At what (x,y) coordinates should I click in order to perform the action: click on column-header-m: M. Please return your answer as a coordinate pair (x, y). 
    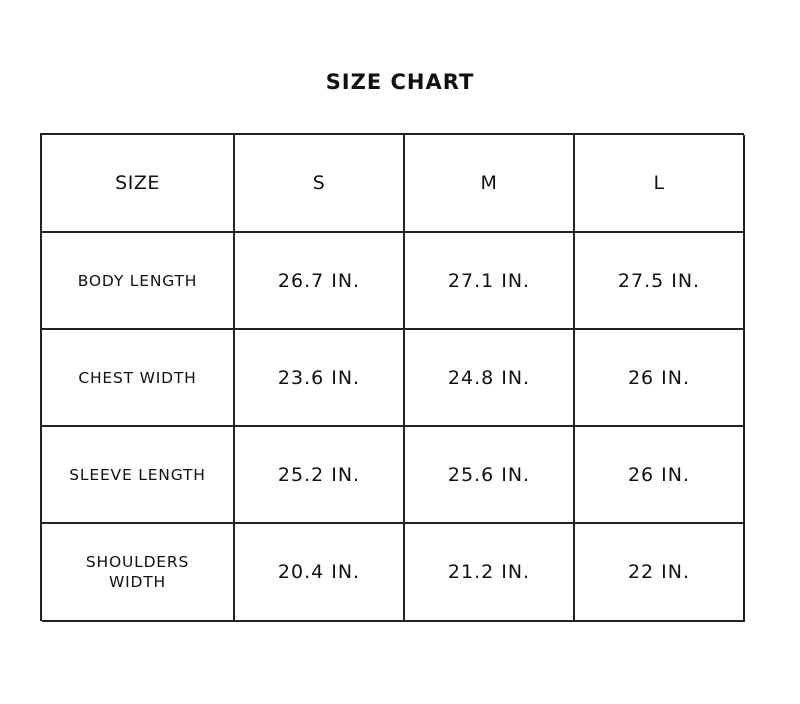
    Looking at the image, I should click on (490, 184).